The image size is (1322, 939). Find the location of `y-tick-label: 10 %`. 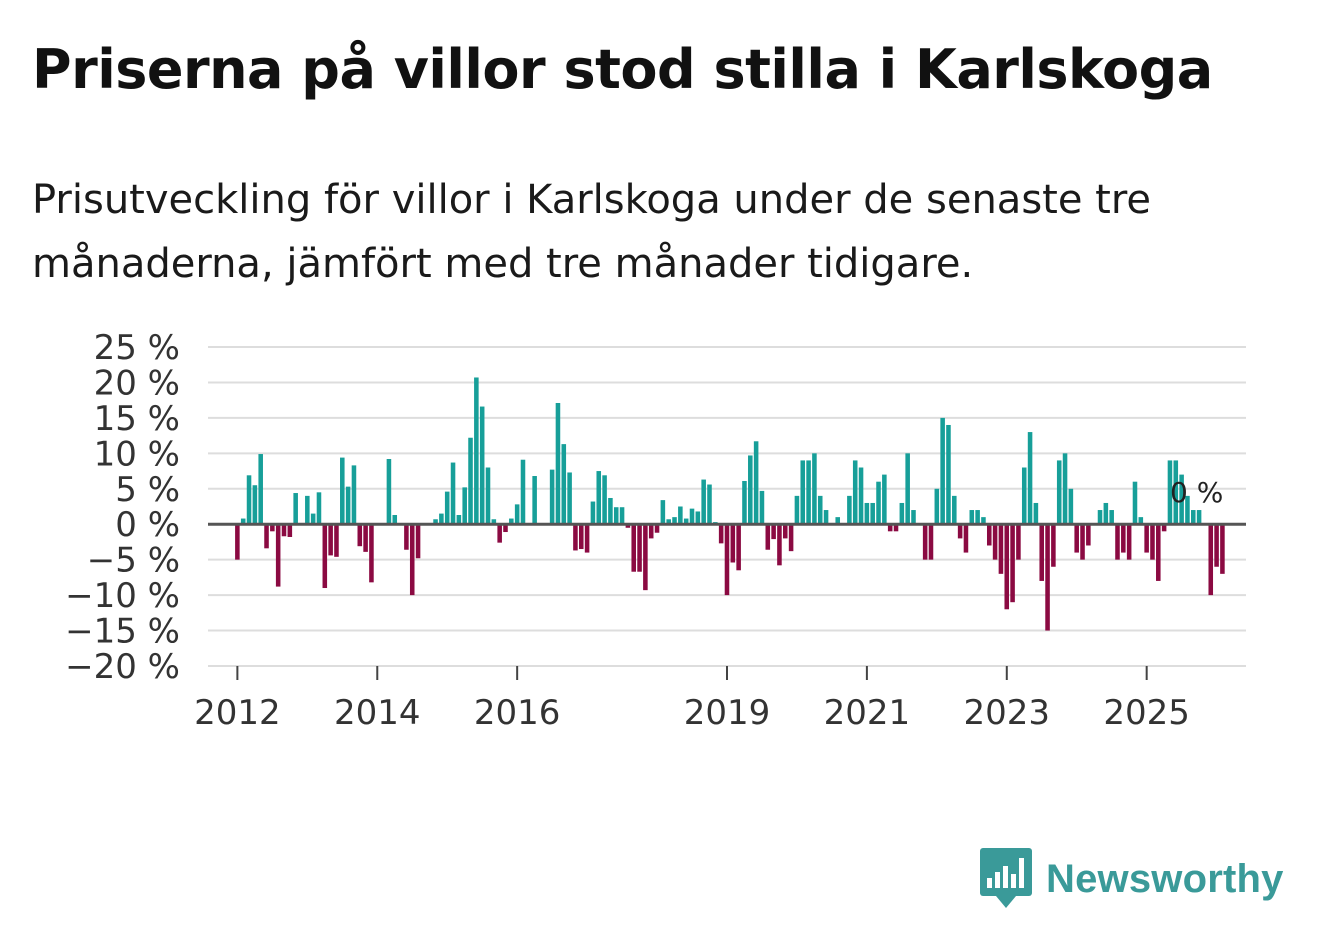

y-tick-label: 10 % is located at coordinates (137, 454).